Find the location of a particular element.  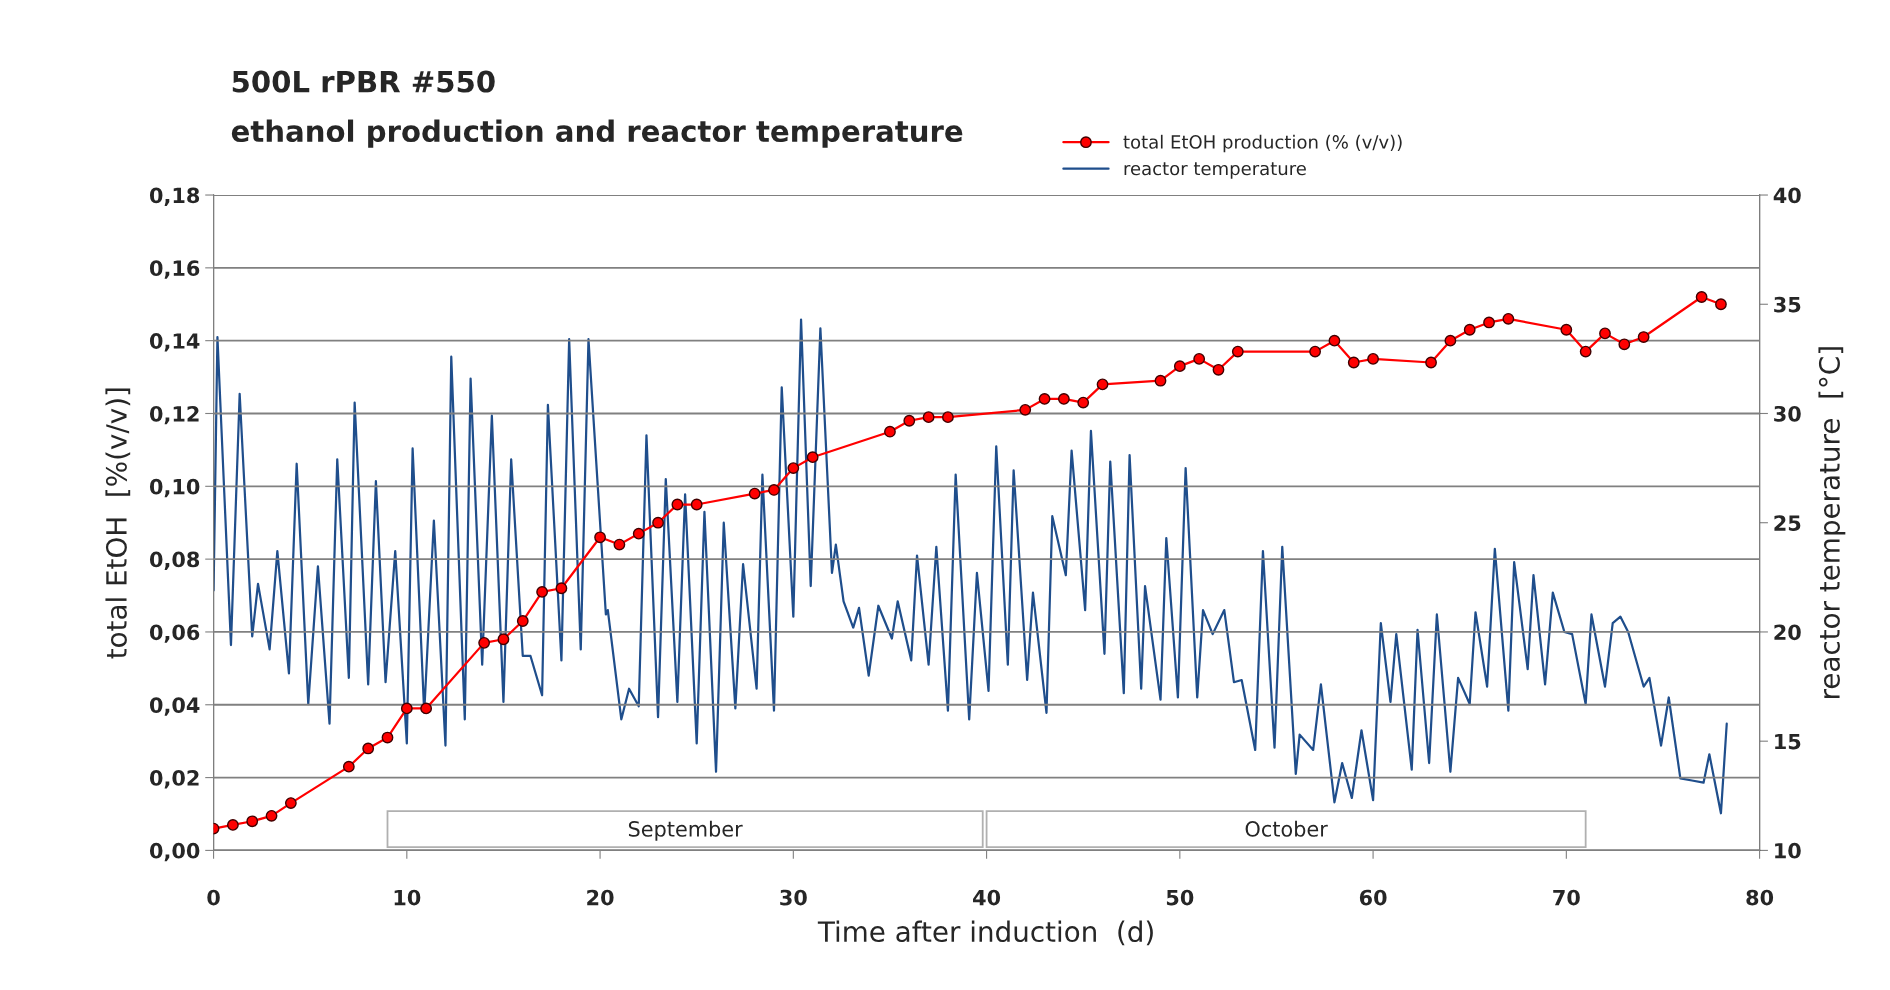

x-tick-label: 30 is located at coordinates (793, 897).